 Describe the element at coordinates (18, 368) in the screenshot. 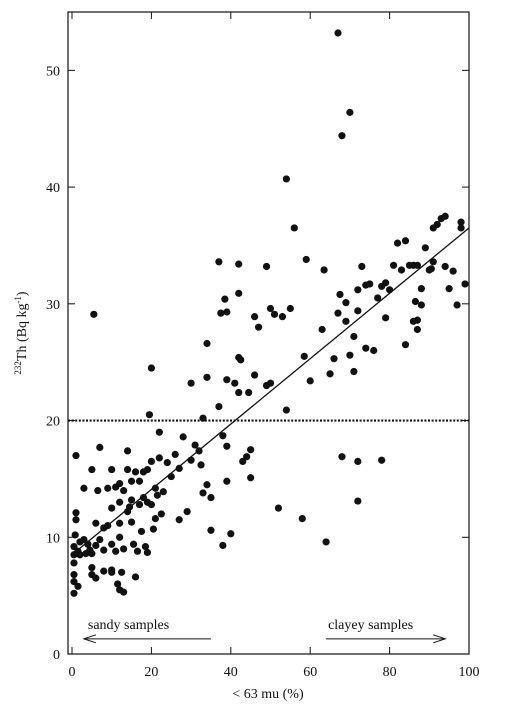

I see `y-axis-label-superscript: 232` at that location.